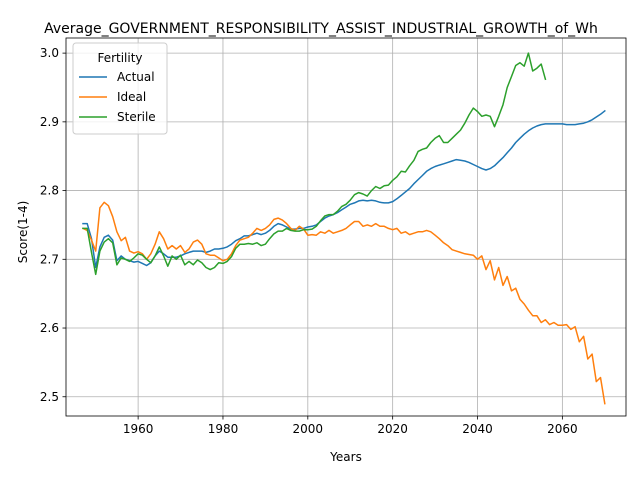 The image size is (640, 480). What do you see at coordinates (136, 117) in the screenshot?
I see `legend-label-sterile: Sterile` at bounding box center [136, 117].